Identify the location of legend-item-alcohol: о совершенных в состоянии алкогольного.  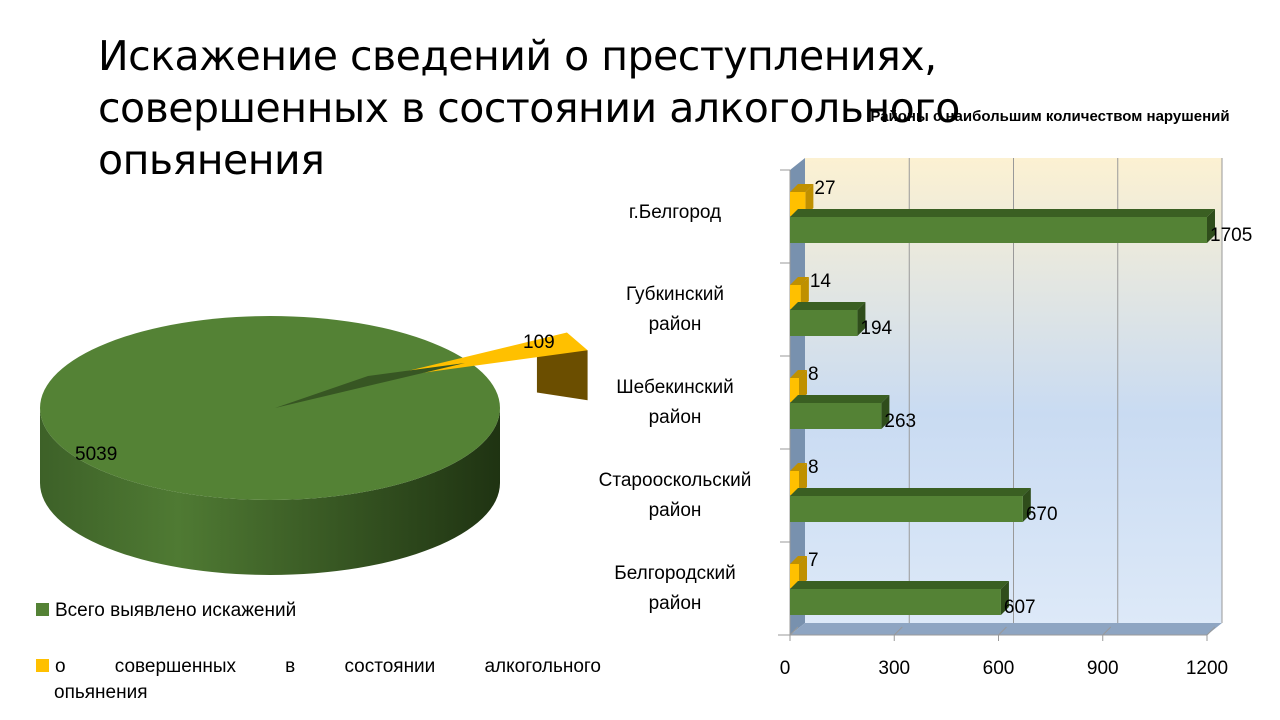
(318, 667).